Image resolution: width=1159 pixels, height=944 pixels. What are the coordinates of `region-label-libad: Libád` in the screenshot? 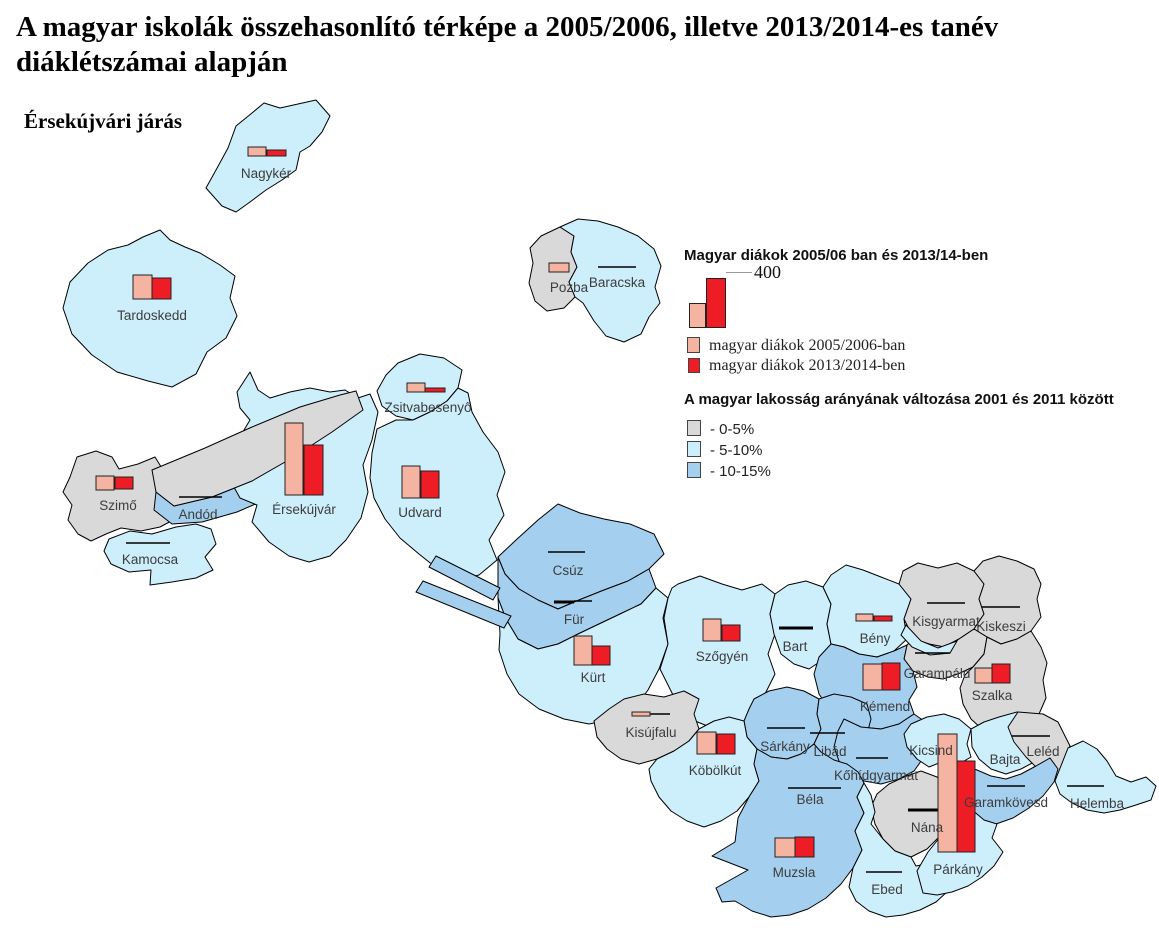 It's located at (829, 751).